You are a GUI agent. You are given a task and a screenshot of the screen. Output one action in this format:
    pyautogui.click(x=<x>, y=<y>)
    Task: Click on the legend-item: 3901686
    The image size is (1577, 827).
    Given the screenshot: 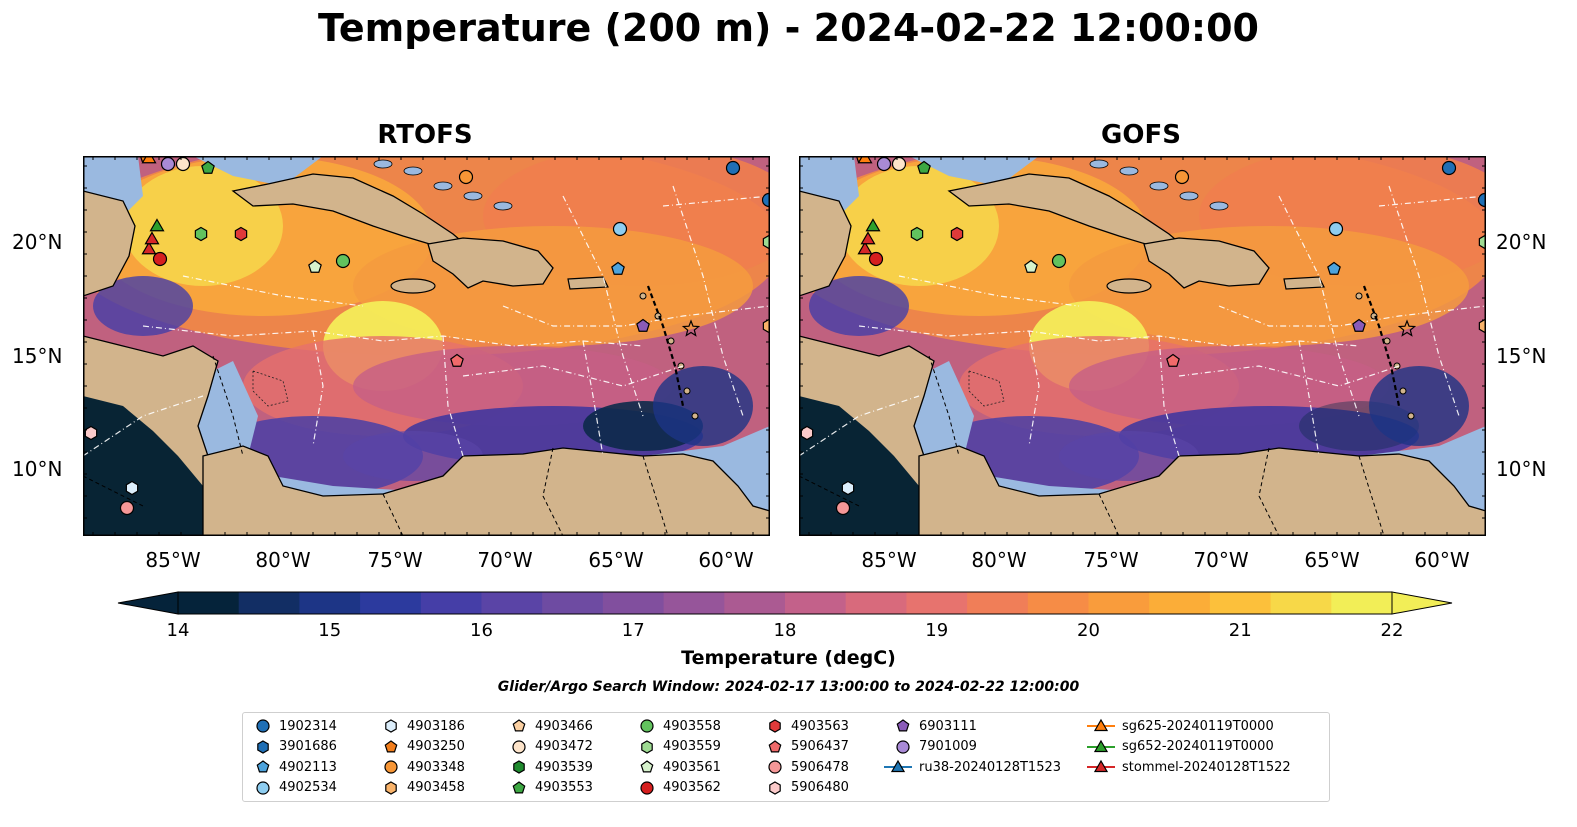 What is the action you would take?
    pyautogui.click(x=295, y=747)
    